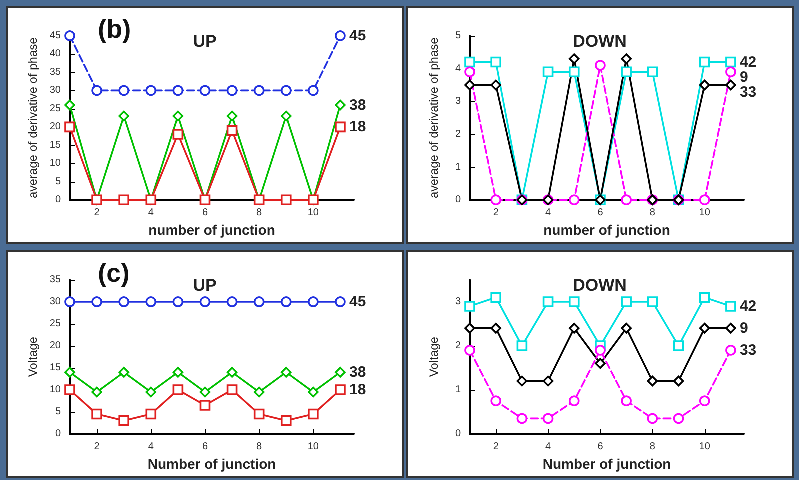 Image resolution: width=799 pixels, height=480 pixels. Describe the element at coordinates (56, 36) in the screenshot. I see `y-tick-label: 45` at that location.